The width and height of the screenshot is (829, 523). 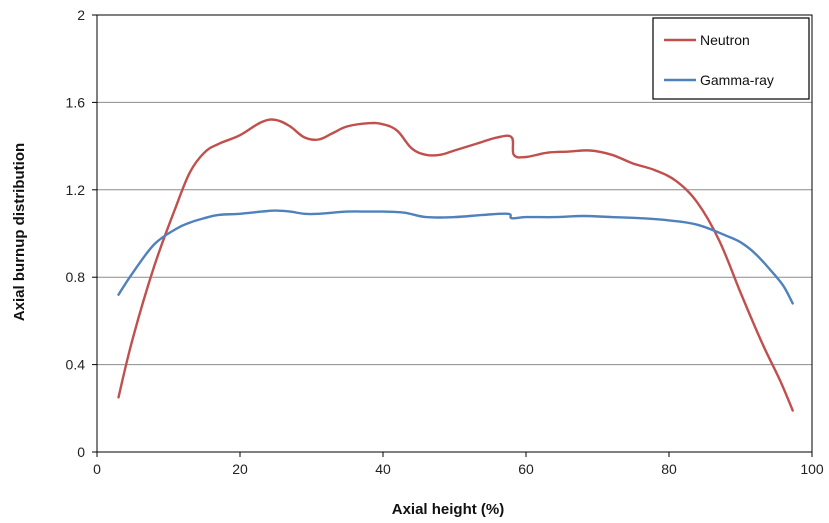 What do you see at coordinates (383, 469) in the screenshot?
I see `x-tick-label: 40` at bounding box center [383, 469].